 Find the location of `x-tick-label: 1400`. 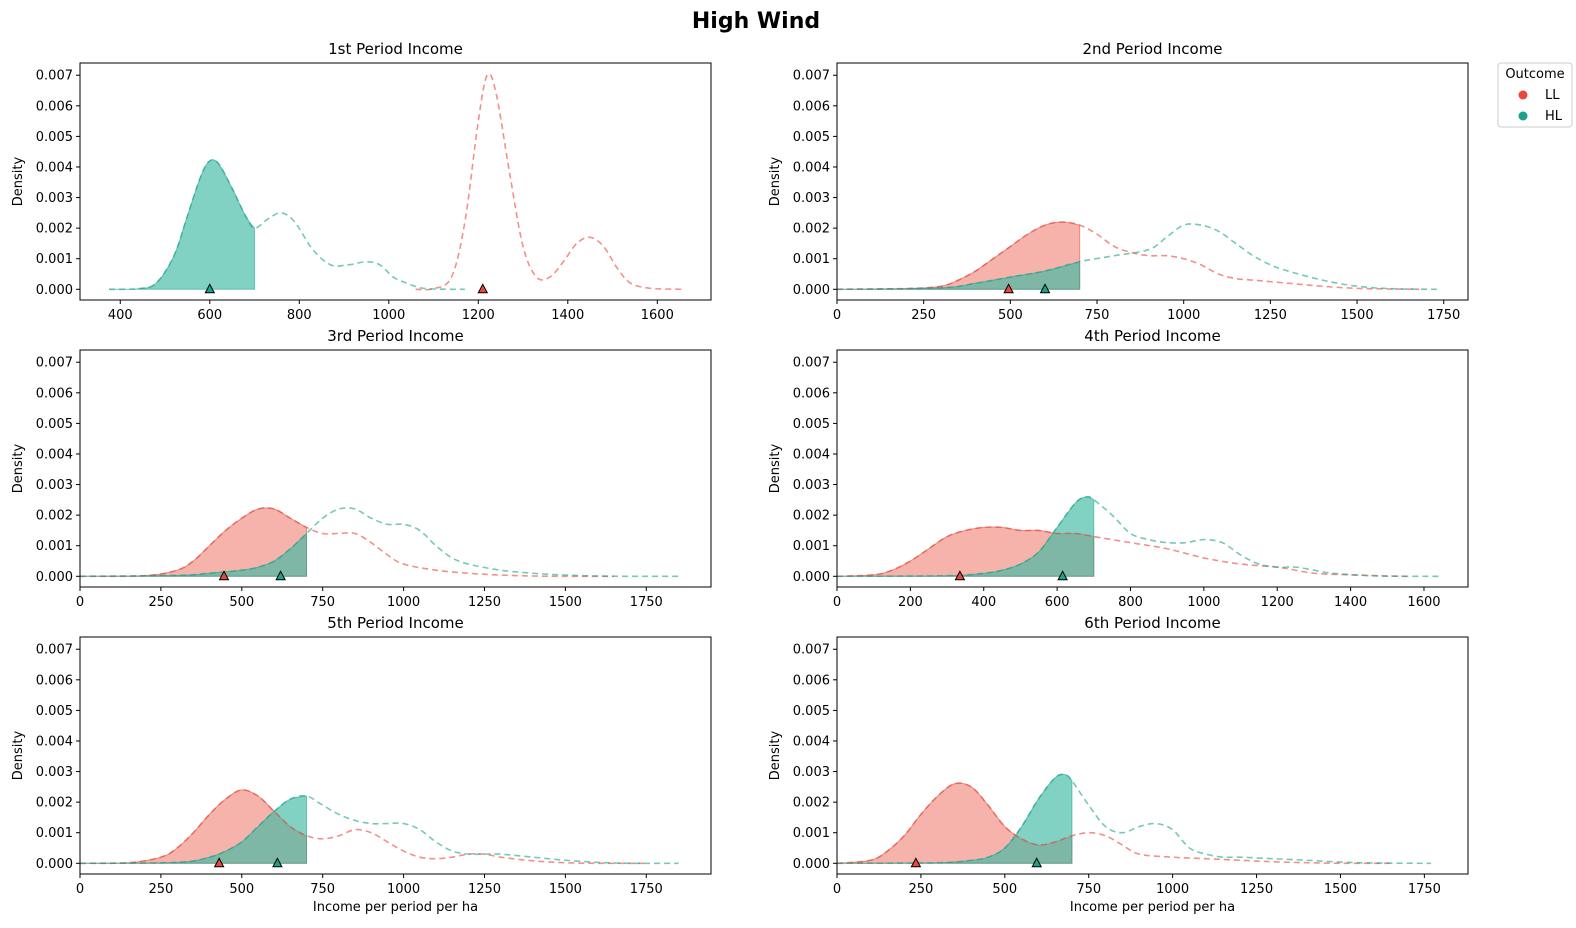

x-tick-label: 1400 is located at coordinates (1350, 602).